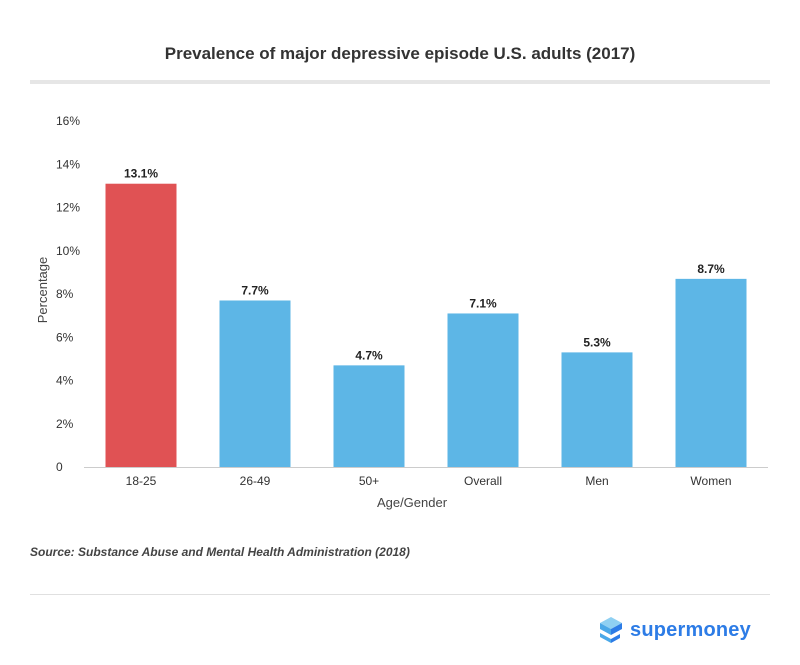 Image resolution: width=800 pixels, height=665 pixels. What do you see at coordinates (68, 121) in the screenshot?
I see `y-tick-label: 16%` at bounding box center [68, 121].